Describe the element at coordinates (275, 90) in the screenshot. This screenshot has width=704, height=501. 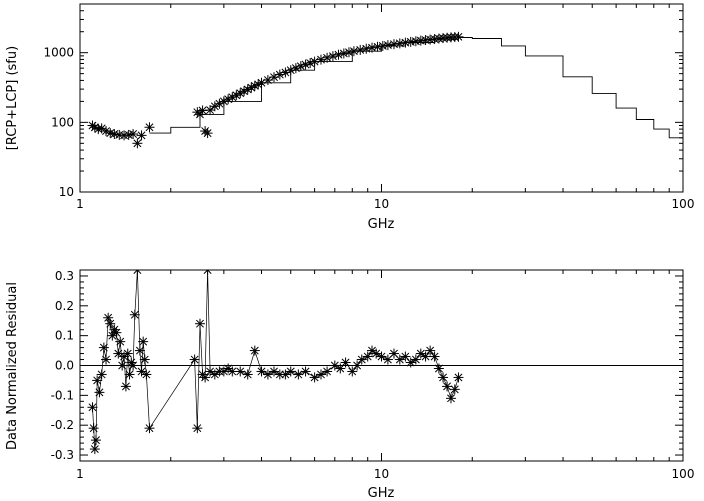
I see `spectrum-data-points` at that location.